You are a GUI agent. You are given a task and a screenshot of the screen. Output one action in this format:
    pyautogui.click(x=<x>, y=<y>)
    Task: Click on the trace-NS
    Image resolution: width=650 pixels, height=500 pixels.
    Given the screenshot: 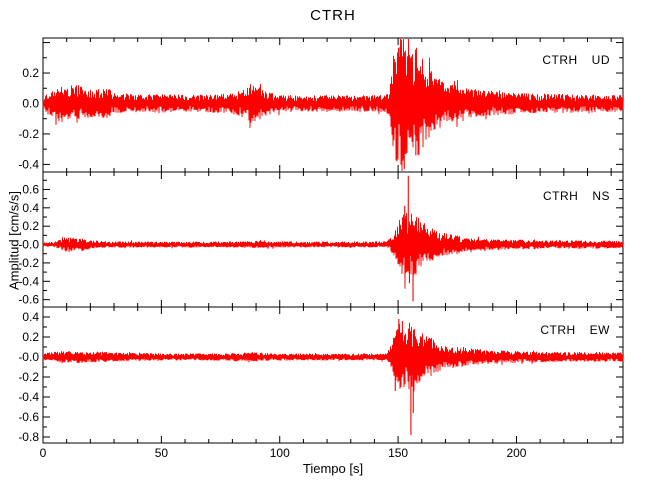 What is the action you would take?
    pyautogui.click(x=333, y=251)
    